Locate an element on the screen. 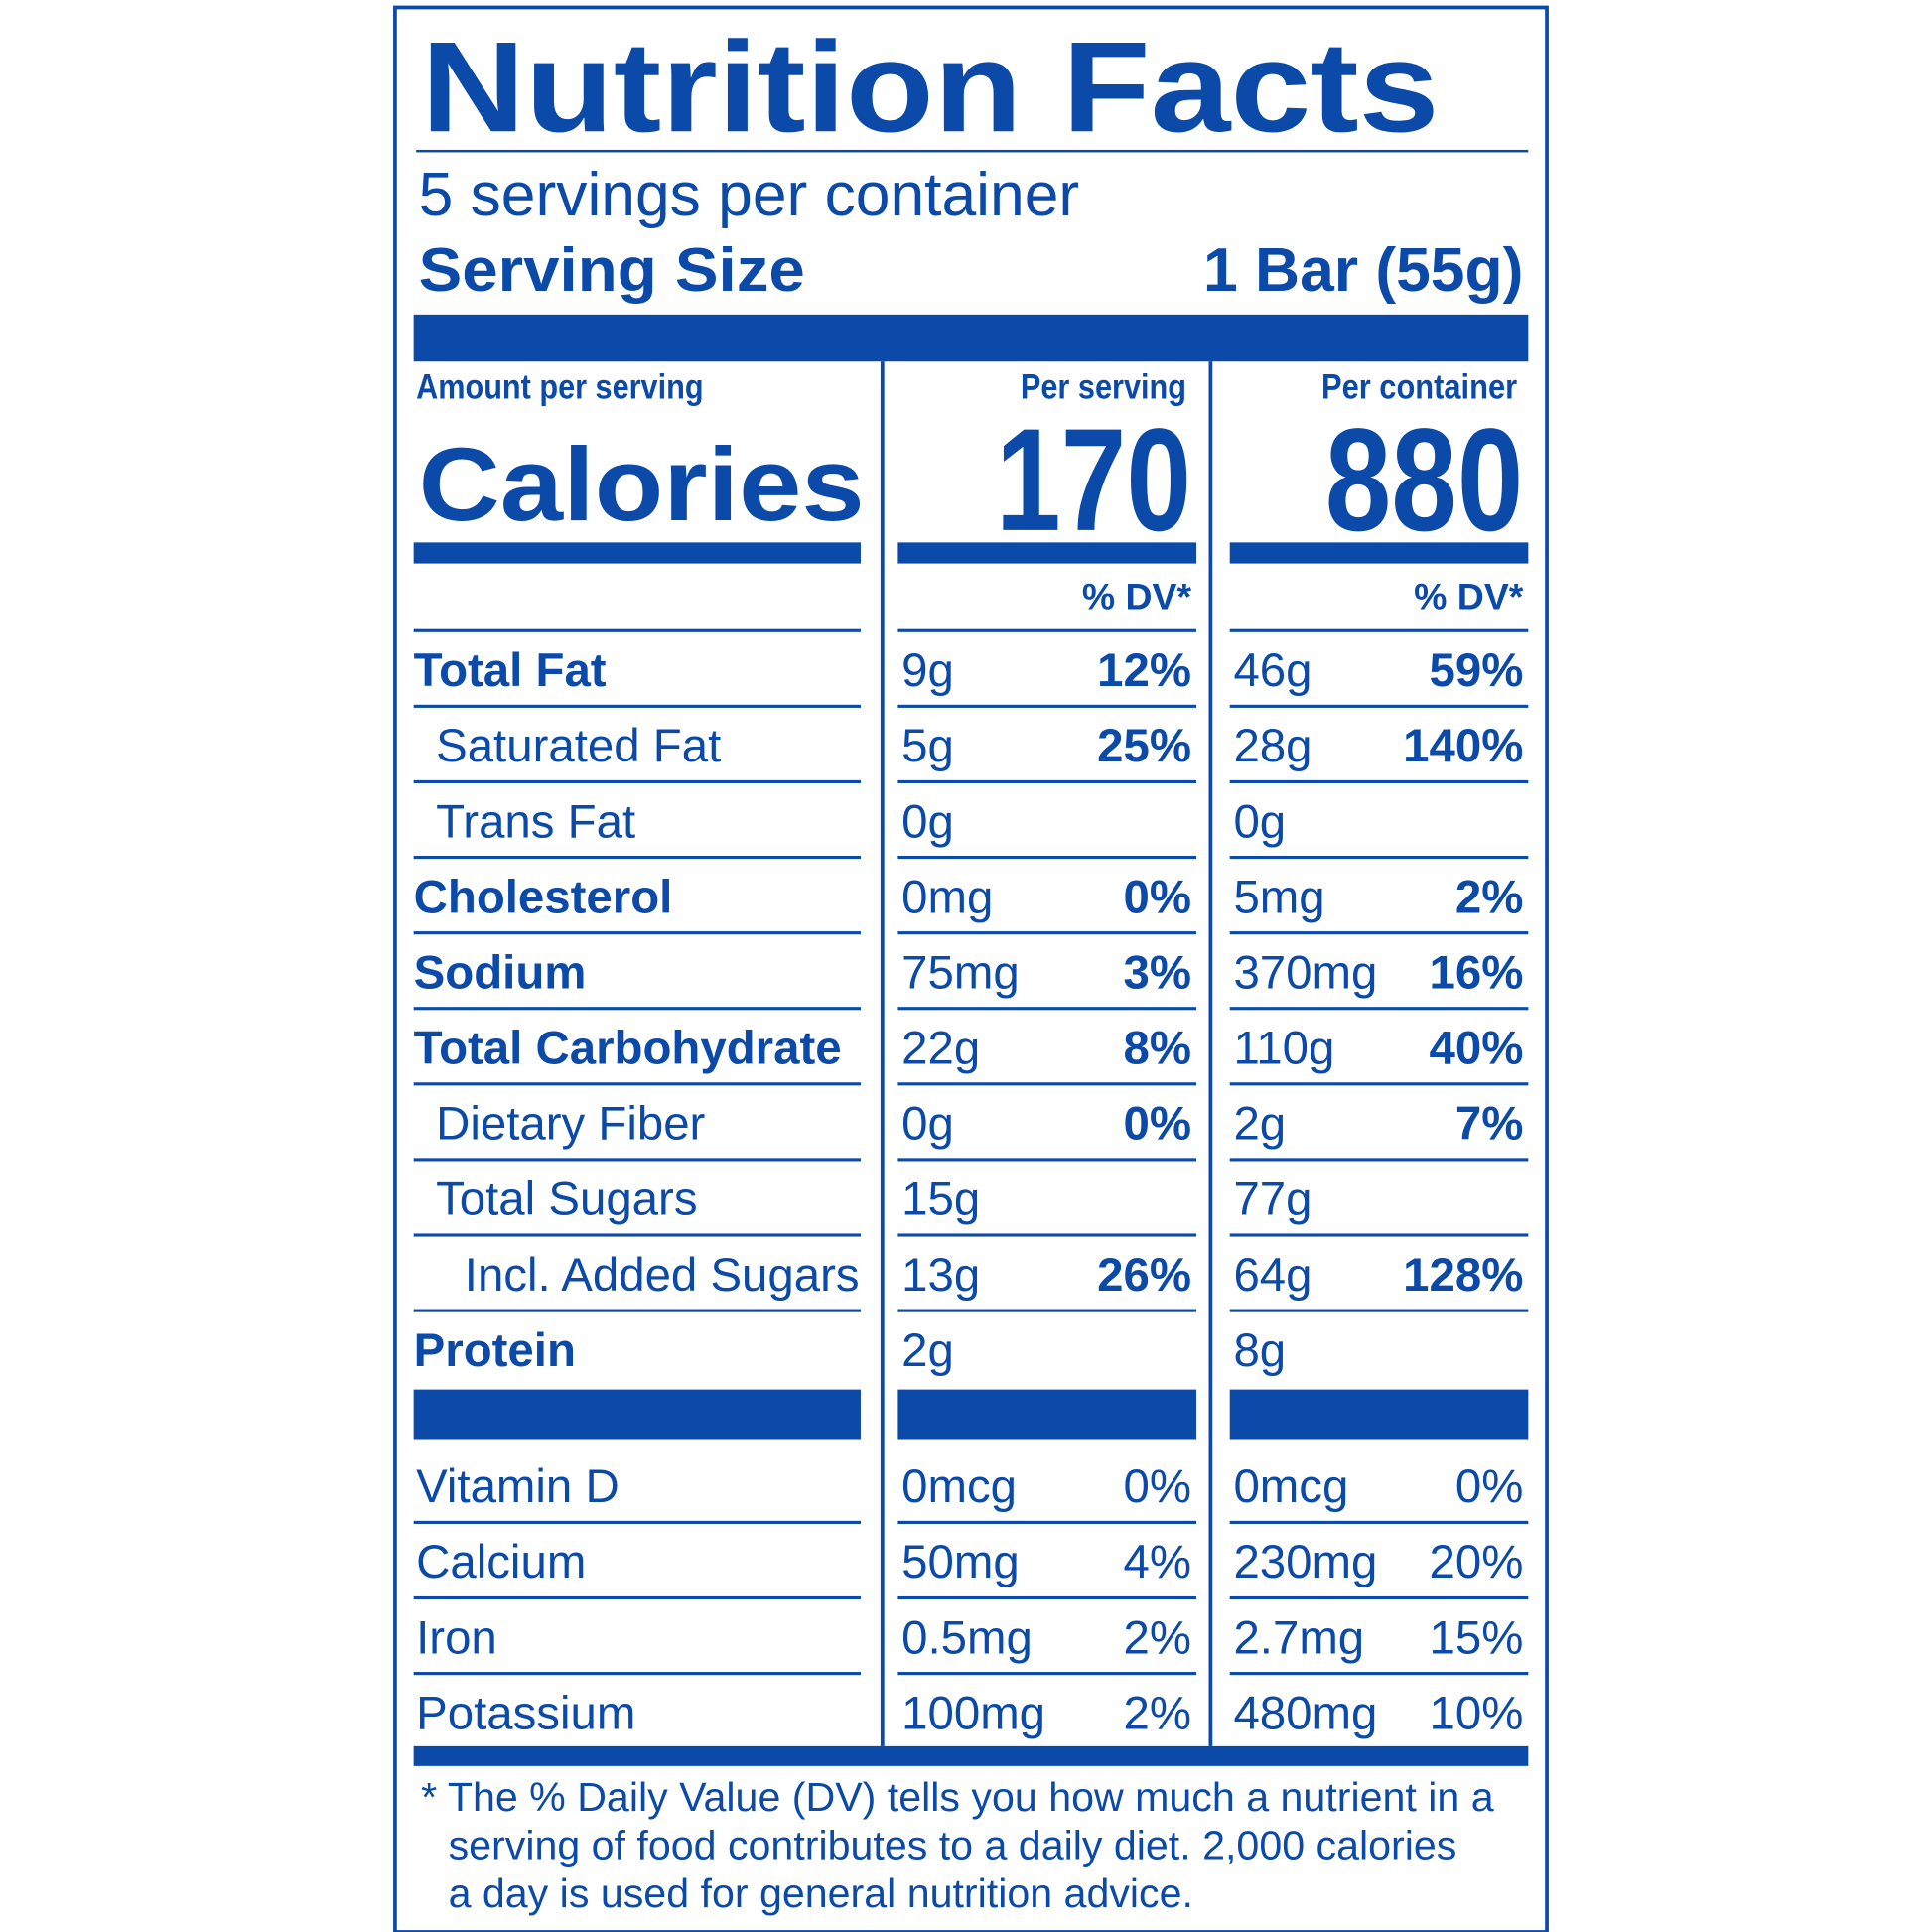  serving-amount: 0.5mg is located at coordinates (967, 1637).